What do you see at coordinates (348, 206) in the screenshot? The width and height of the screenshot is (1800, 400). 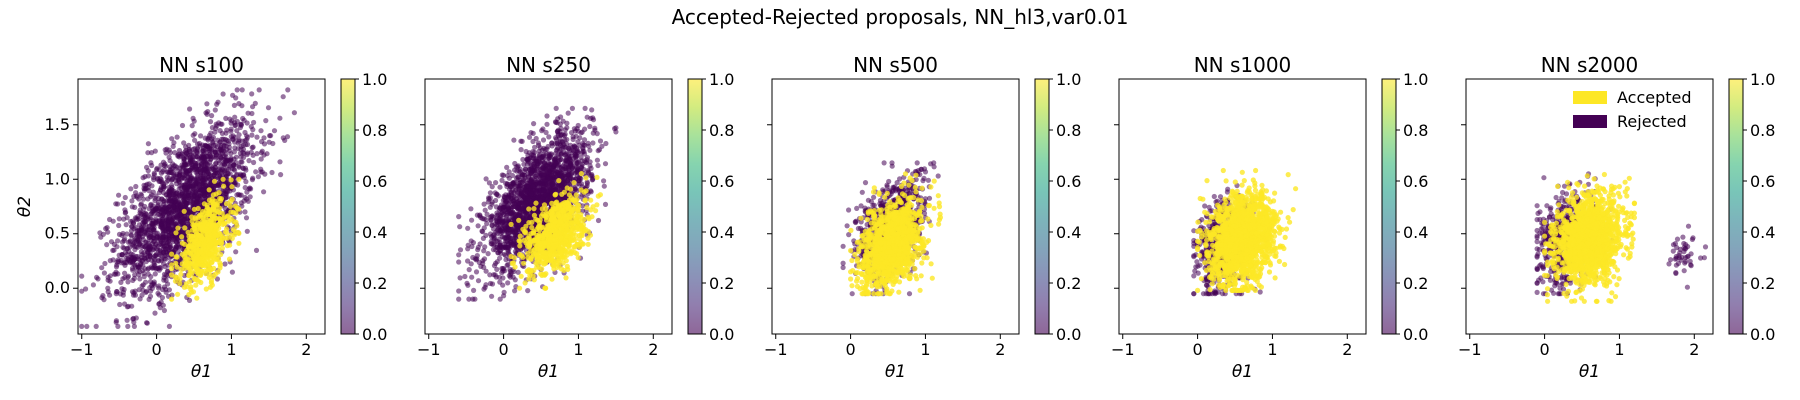 I see `colorbar-frame` at bounding box center [348, 206].